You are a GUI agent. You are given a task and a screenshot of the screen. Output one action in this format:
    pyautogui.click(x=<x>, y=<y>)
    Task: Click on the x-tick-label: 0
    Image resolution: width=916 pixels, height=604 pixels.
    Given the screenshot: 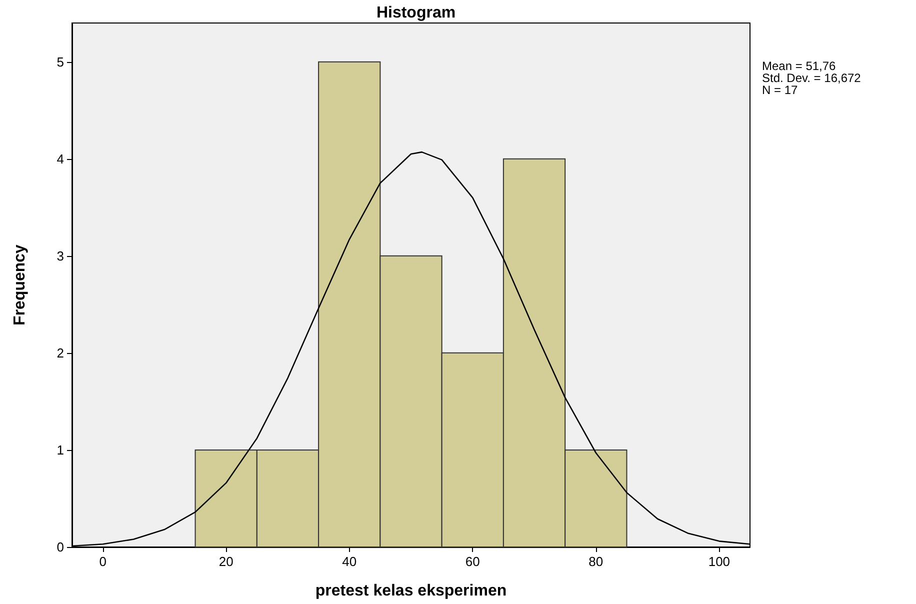 What is the action you would take?
    pyautogui.click(x=102, y=561)
    